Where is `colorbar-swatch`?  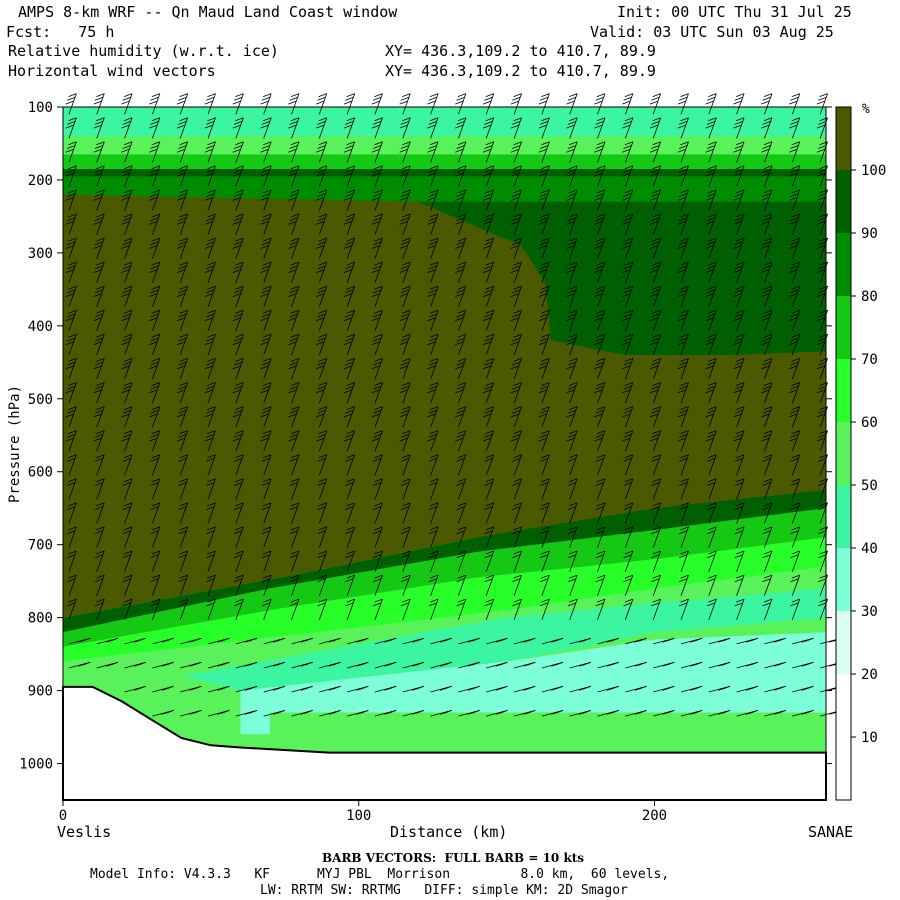 colorbar-swatch is located at coordinates (843, 768).